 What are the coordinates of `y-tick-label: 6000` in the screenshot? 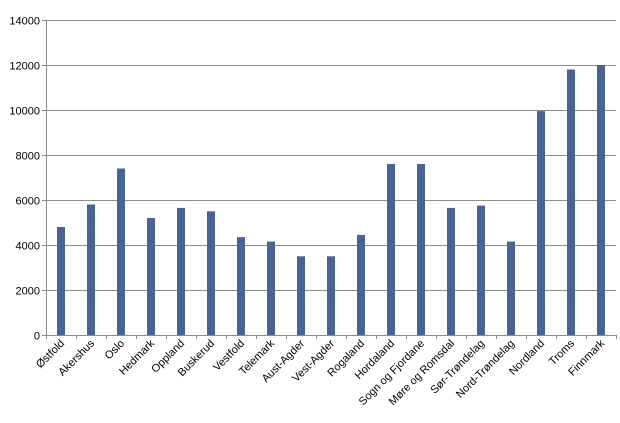 It's located at (28, 202).